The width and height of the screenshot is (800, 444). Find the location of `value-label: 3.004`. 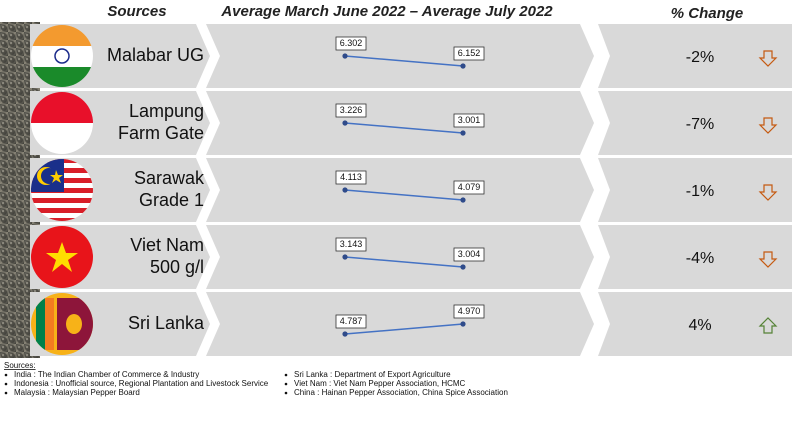

value-label: 3.004 is located at coordinates (469, 254).